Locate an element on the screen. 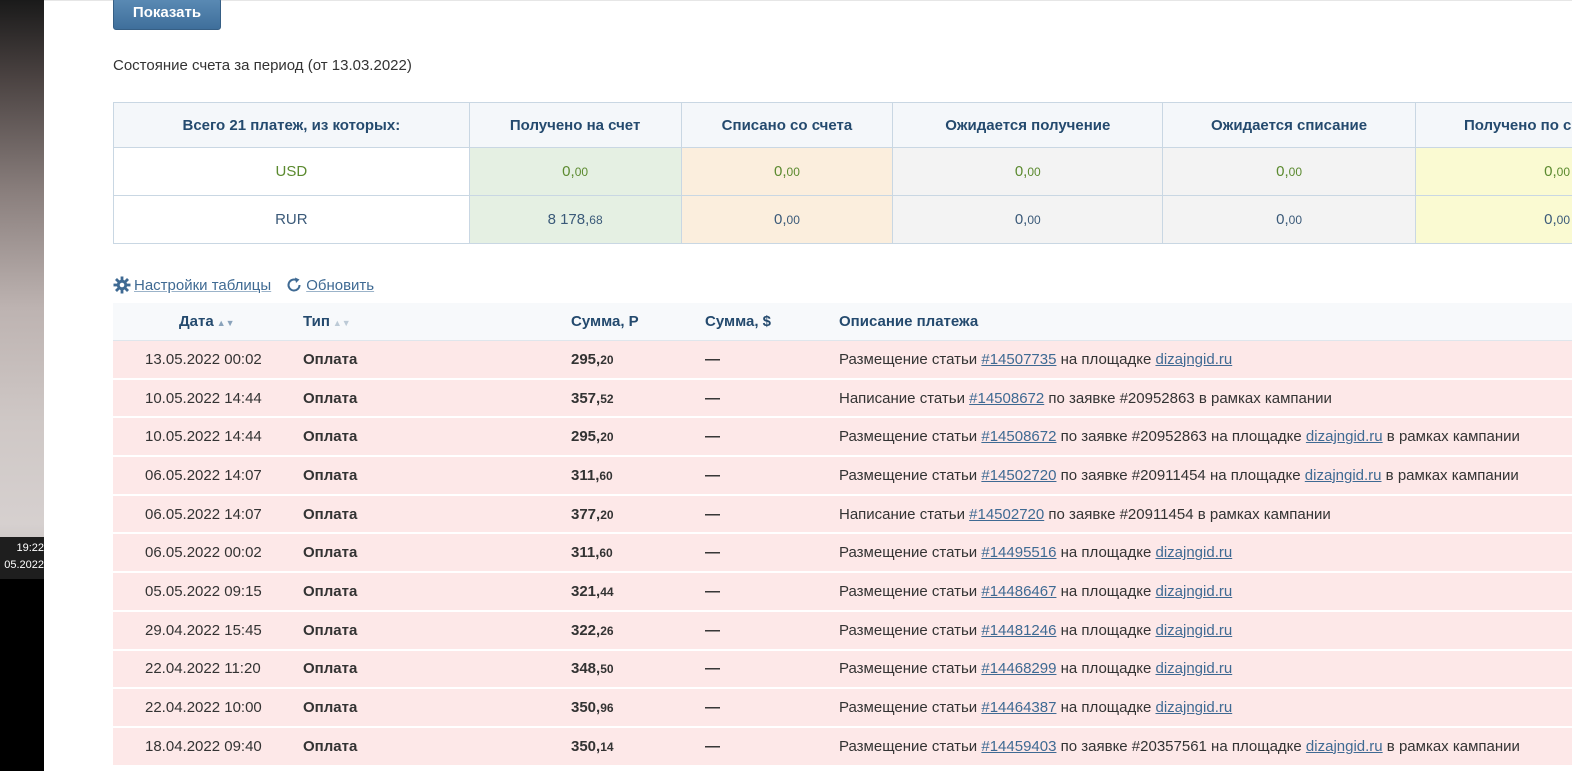  table-toolbar: Настройки таблицы Обновить is located at coordinates (250, 285).